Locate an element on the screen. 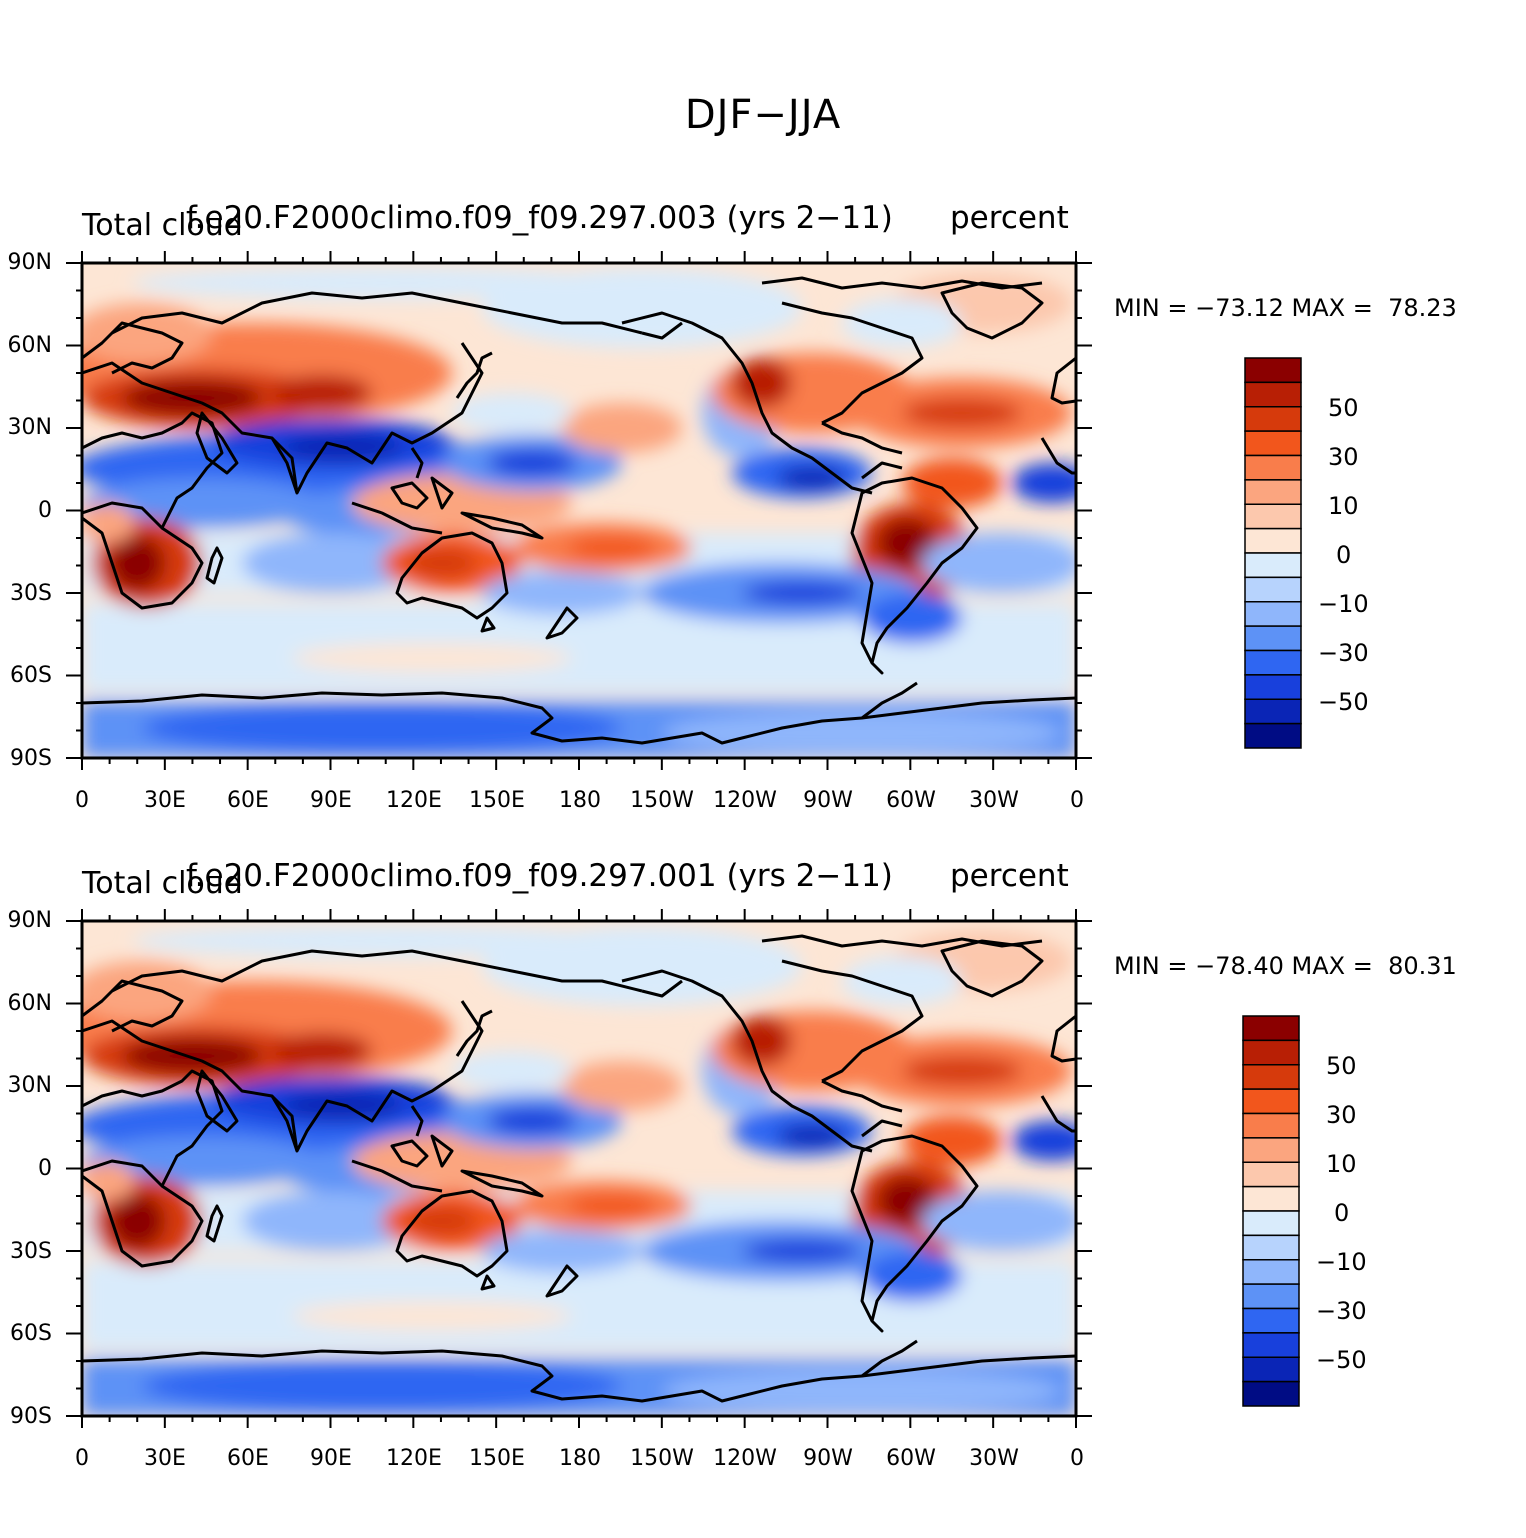  panel-1-colorbar-label: 50 is located at coordinates (1343, 408).